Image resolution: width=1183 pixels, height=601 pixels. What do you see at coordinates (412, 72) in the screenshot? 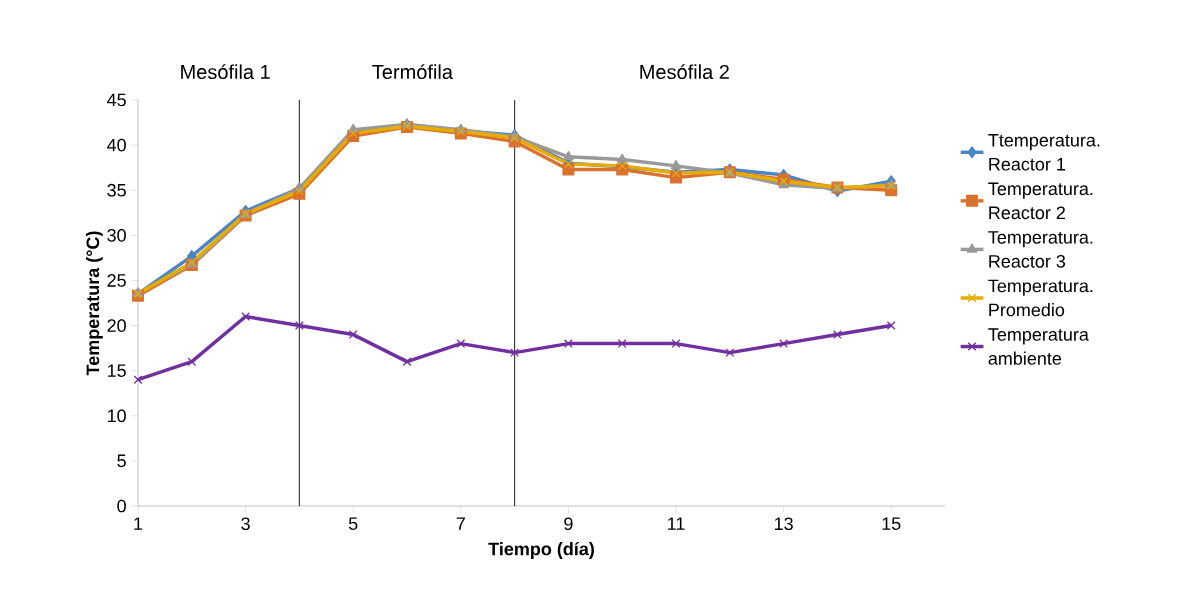
I see `text: Termófila` at bounding box center [412, 72].